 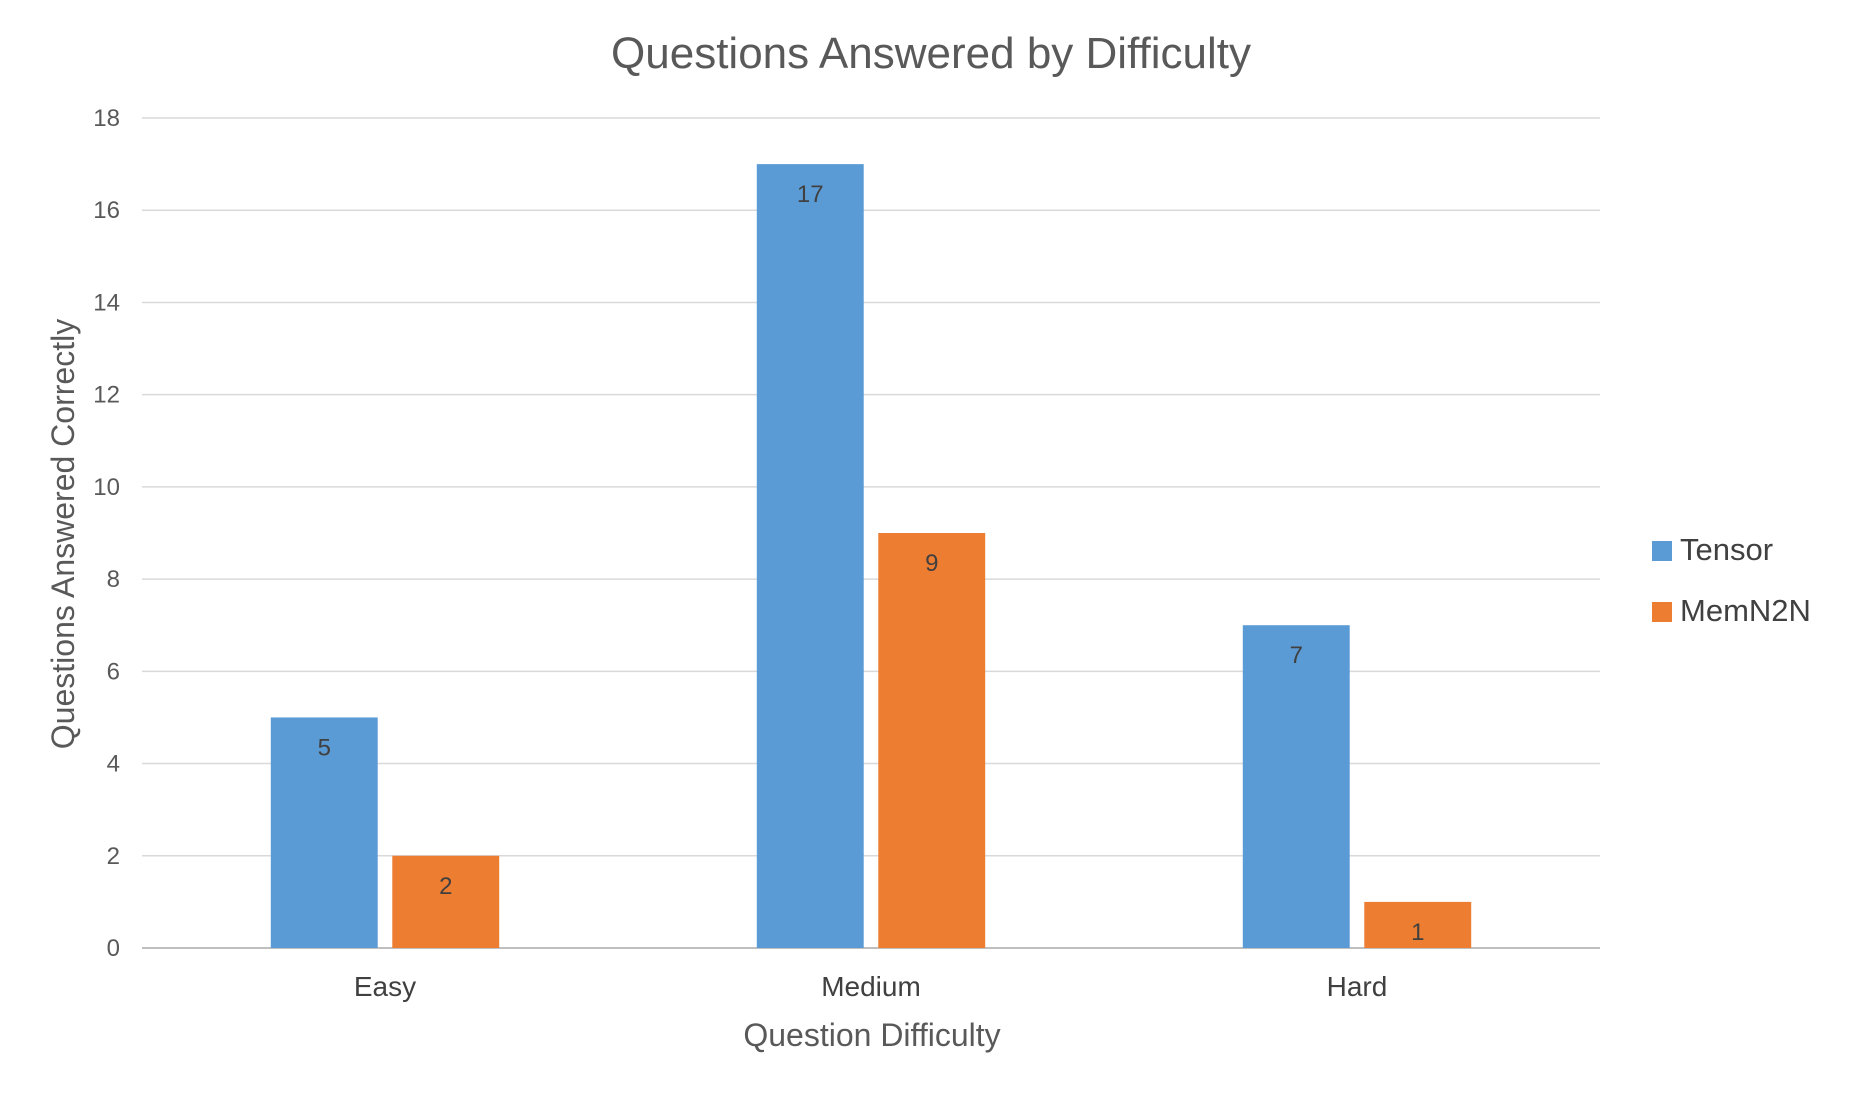 I want to click on y-tick-label: 2, so click(x=113, y=856).